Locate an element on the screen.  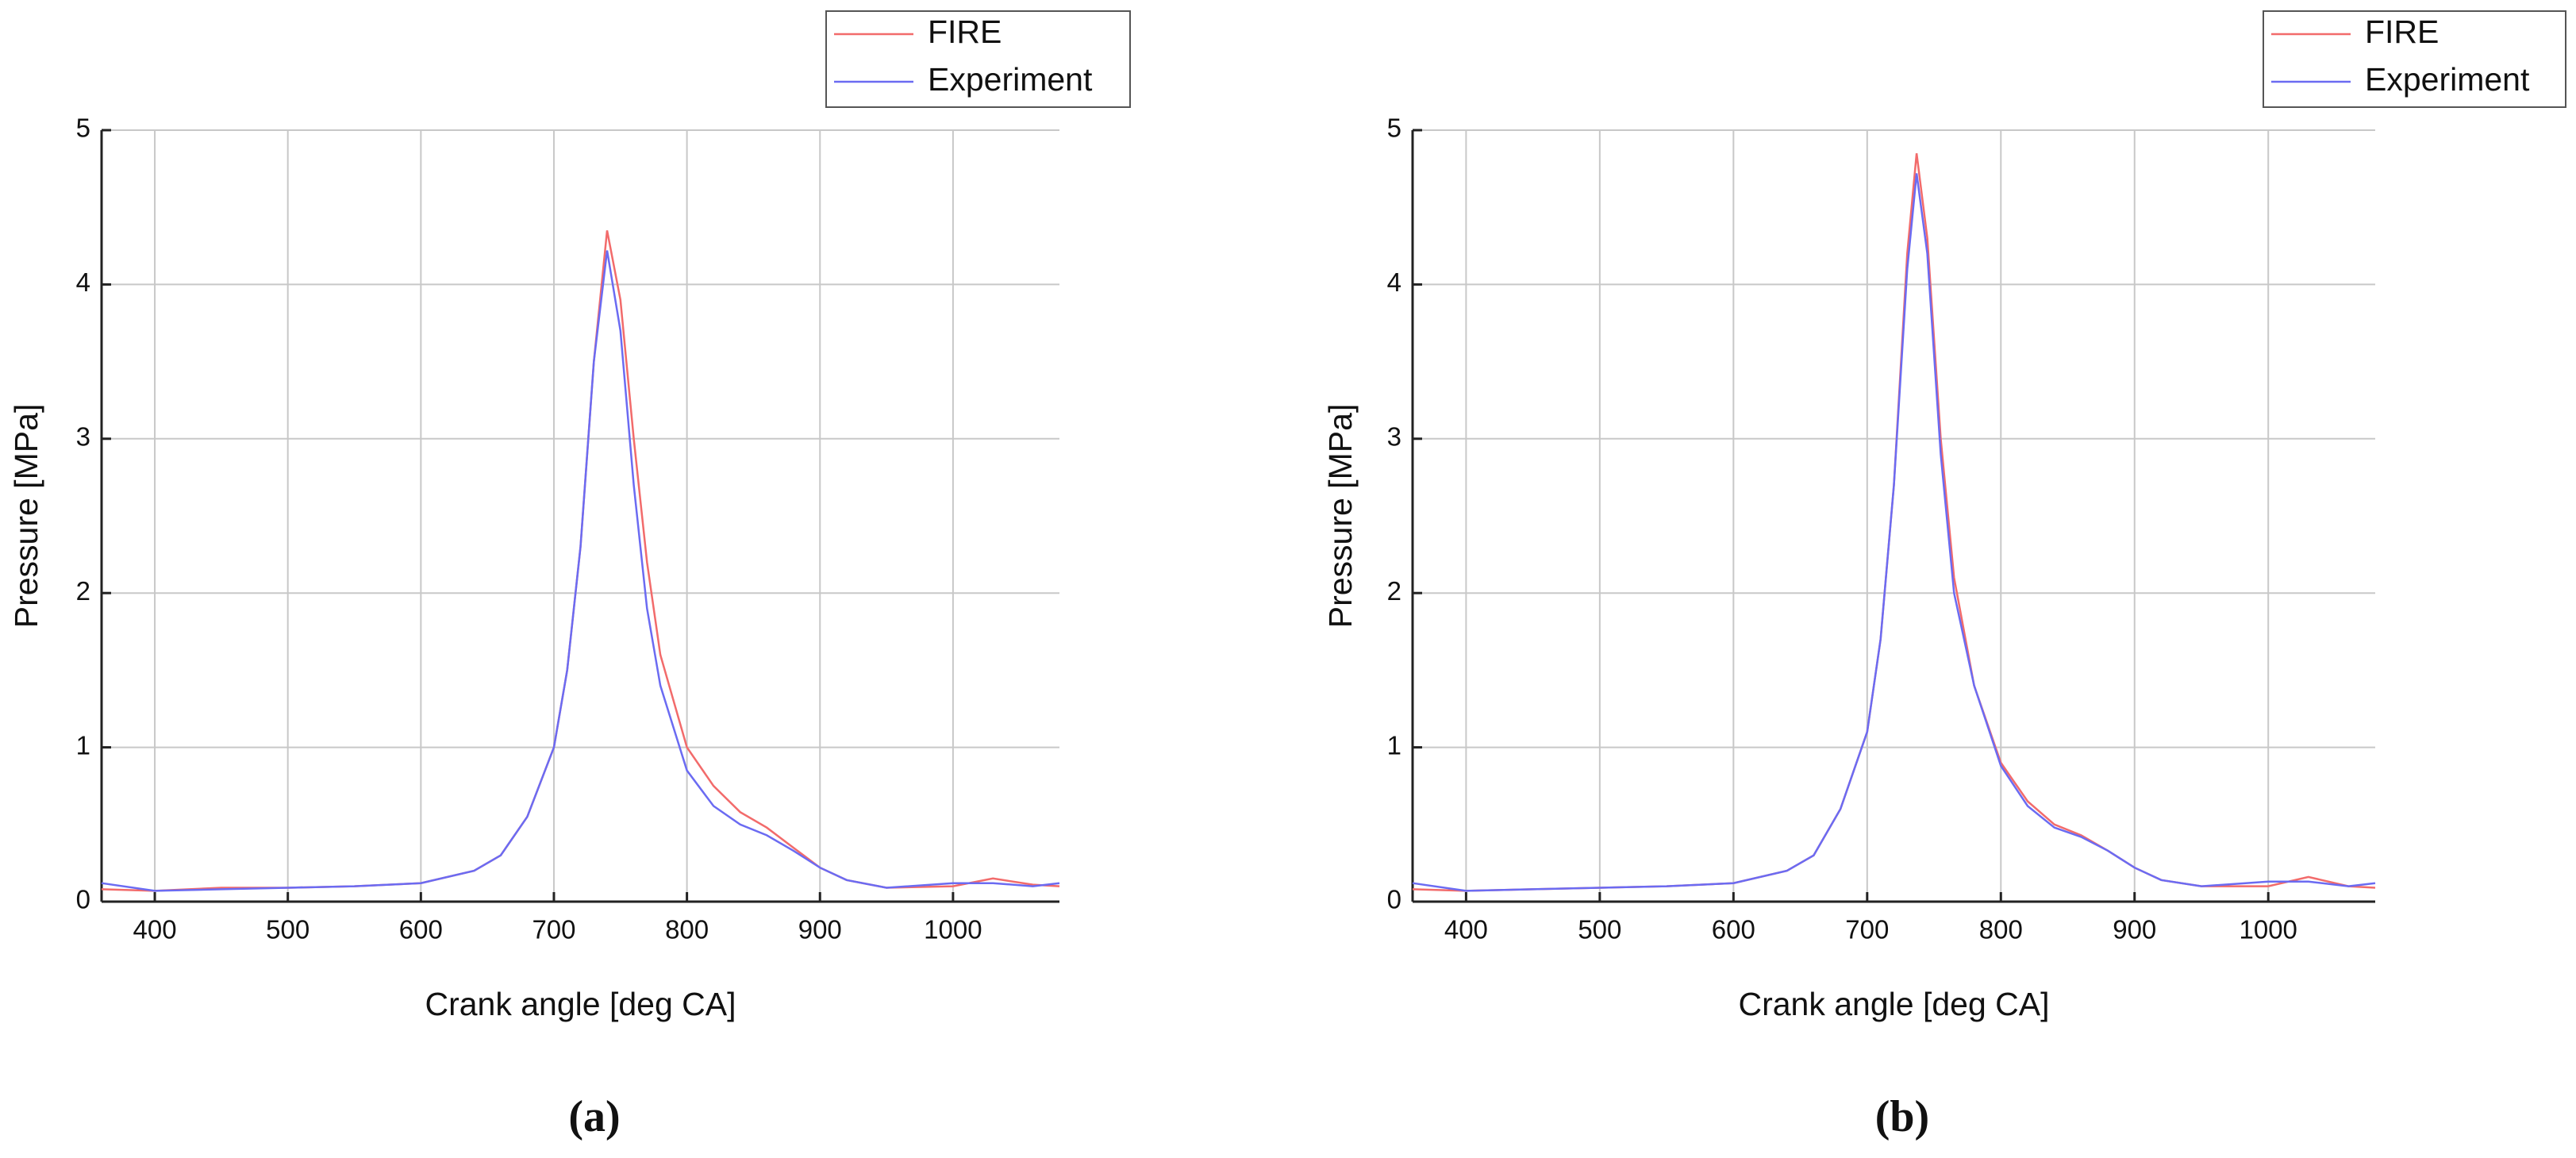
caption: (a) is located at coordinates (594, 1116).